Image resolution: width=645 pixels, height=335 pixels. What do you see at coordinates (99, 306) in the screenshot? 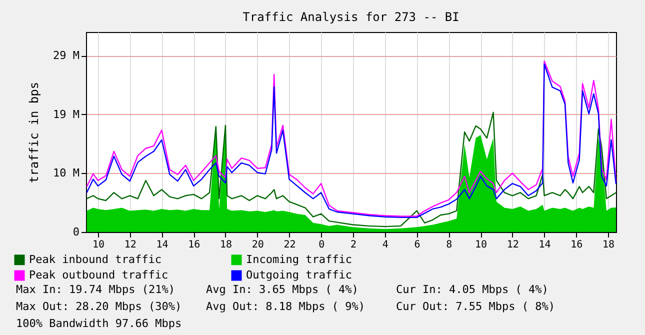
I see `text: Max Out: 28.20 Mbps (30%)` at bounding box center [99, 306].